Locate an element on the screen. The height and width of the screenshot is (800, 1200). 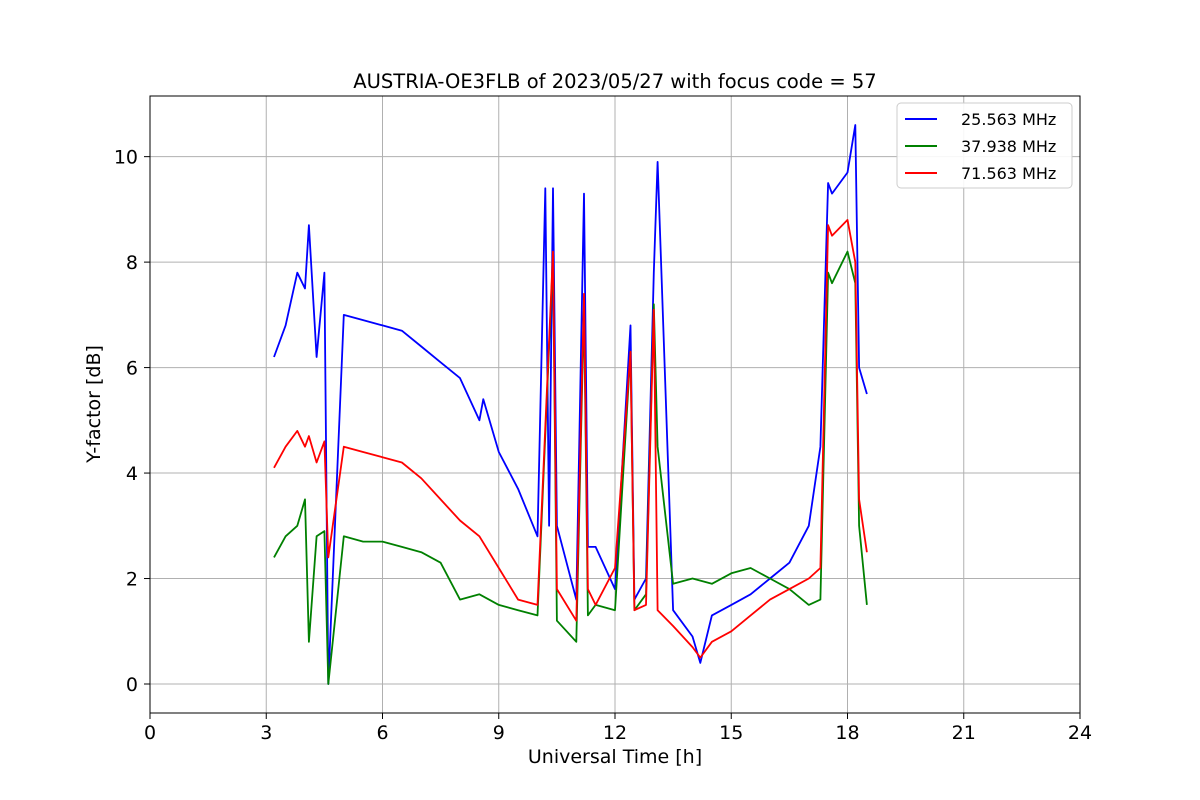
x-tick-label: 12 is located at coordinates (615, 733).